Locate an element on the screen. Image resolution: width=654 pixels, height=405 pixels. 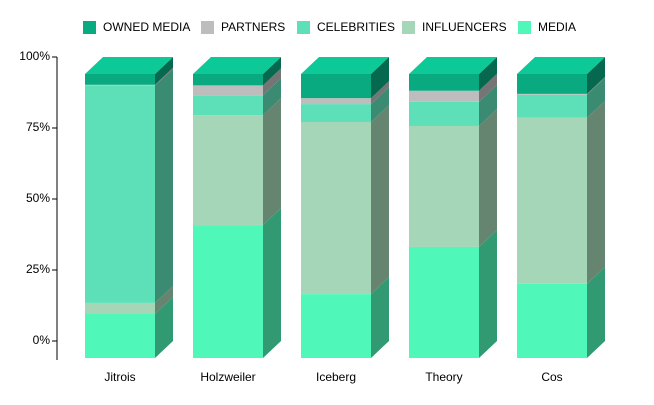
x-tick-label: Iceberg is located at coordinates (336, 377).